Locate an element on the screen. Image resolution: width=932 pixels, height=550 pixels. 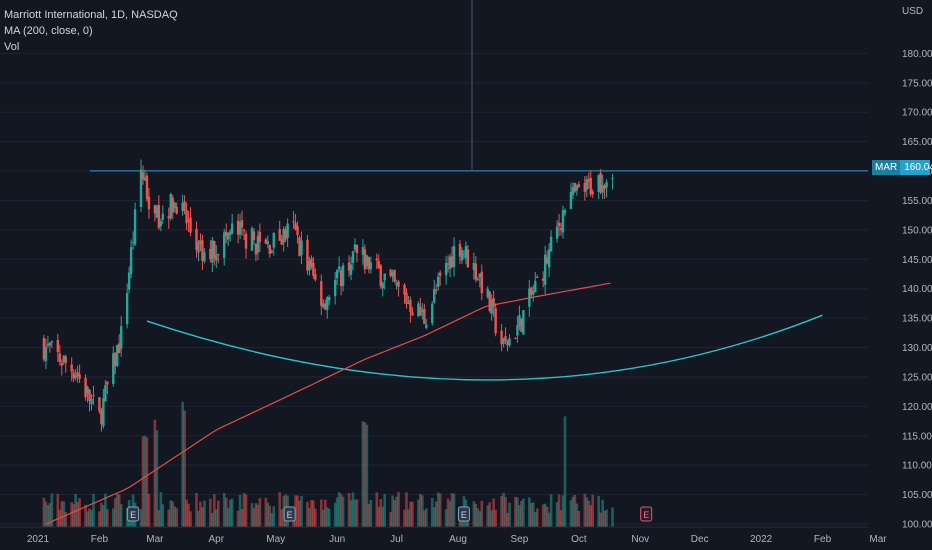
ma-indicator-label: MA (200, close, 0) is located at coordinates (48, 31).